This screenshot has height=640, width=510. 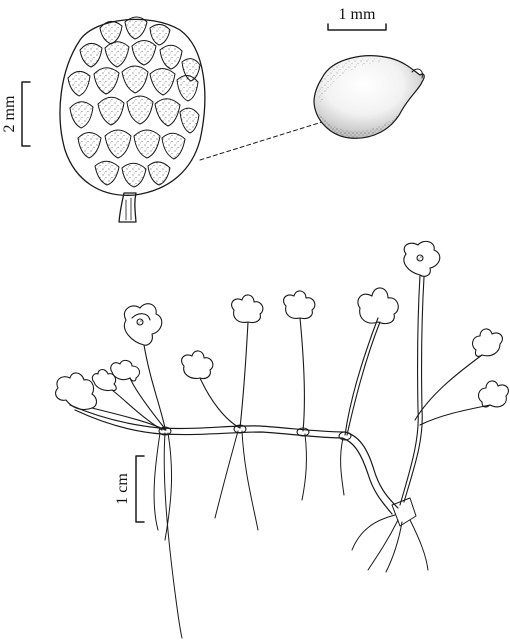 I want to click on stolon, so click(x=234, y=456).